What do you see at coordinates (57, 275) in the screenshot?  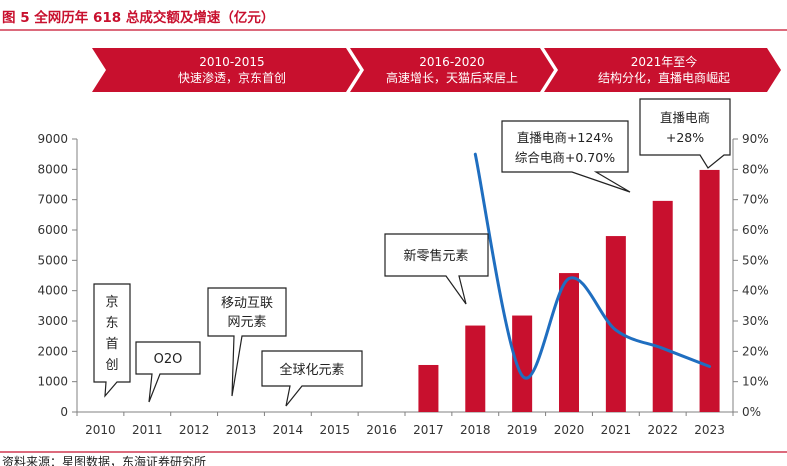 I see `left-ticks: 0 1000 2000 3000 4000 5000 6000 7000 8000 9000` at bounding box center [57, 275].